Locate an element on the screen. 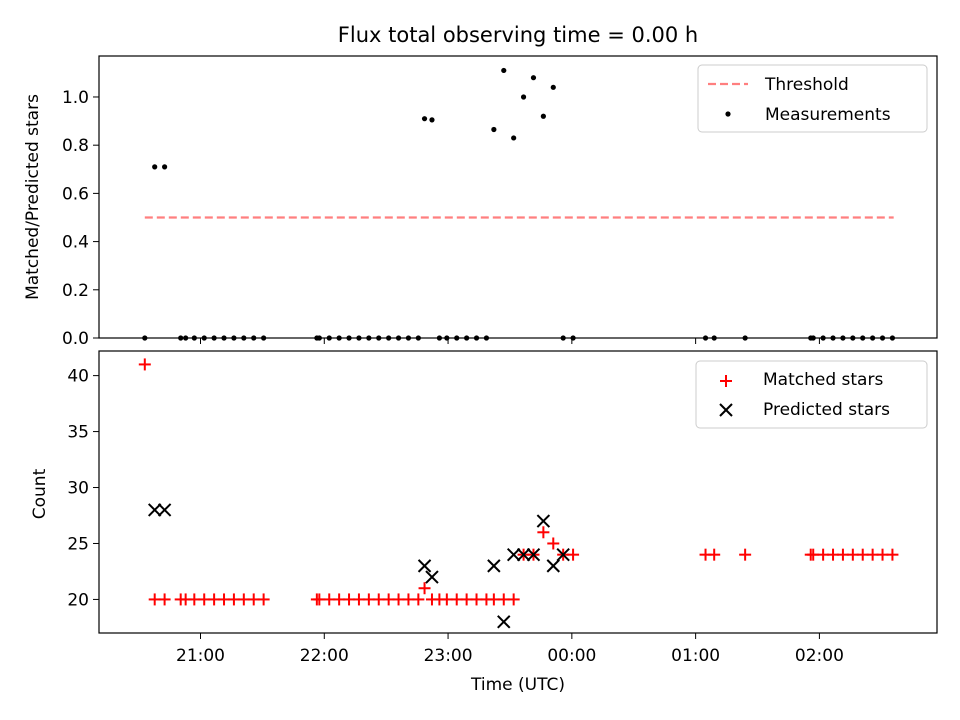 This screenshot has height=720, width=960. y-tick-label: 30 is located at coordinates (78, 489).